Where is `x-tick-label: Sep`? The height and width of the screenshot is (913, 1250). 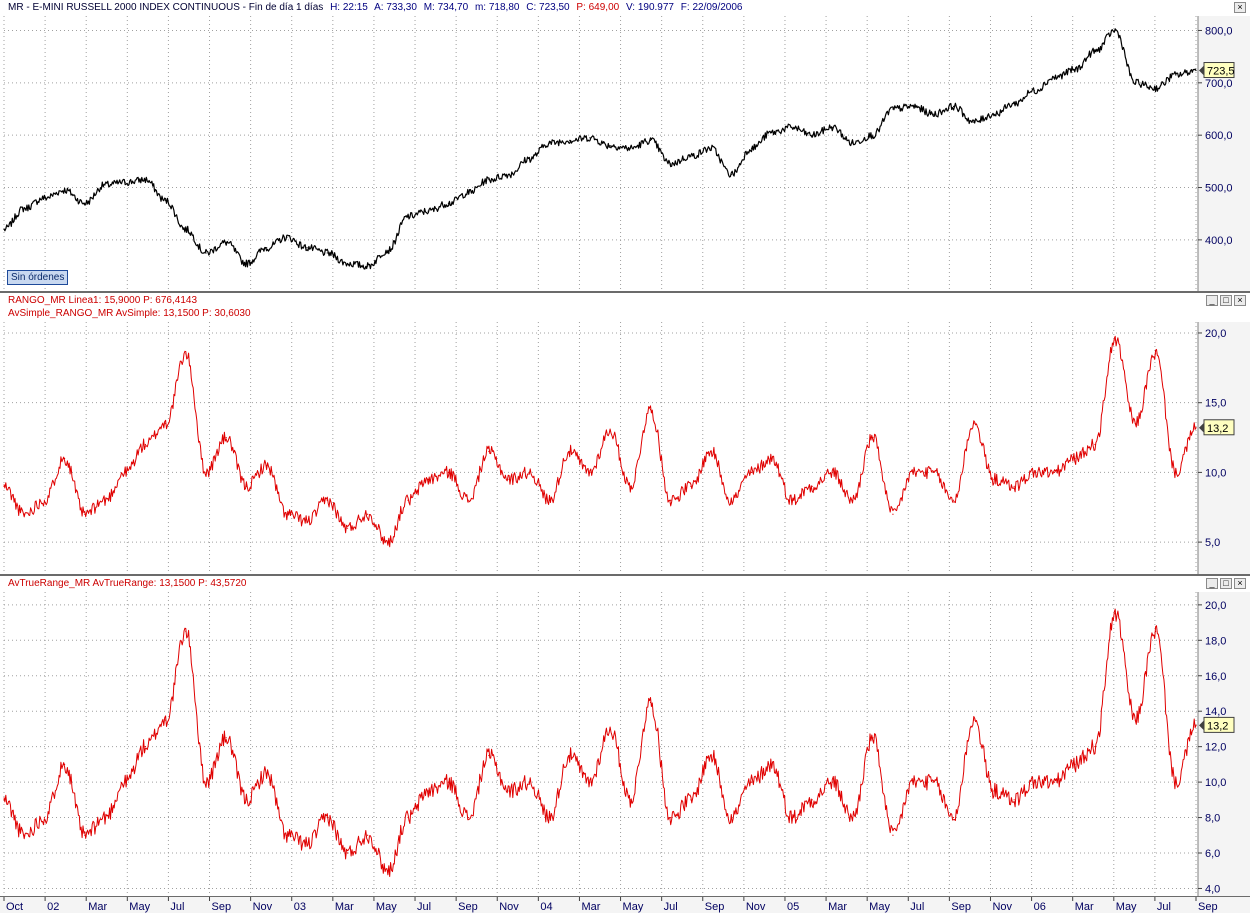 x-tick-label: Sep is located at coordinates (468, 907).